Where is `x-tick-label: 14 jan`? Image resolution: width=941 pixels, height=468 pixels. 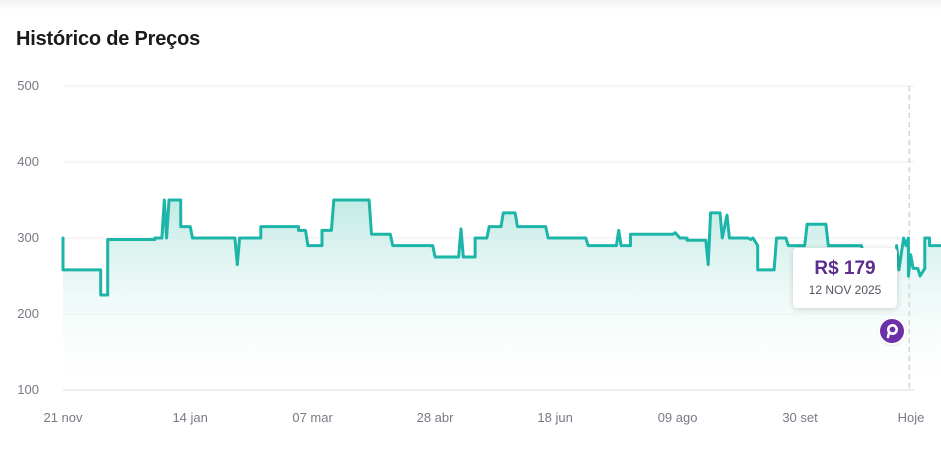
x-tick-label: 14 jan is located at coordinates (189, 417).